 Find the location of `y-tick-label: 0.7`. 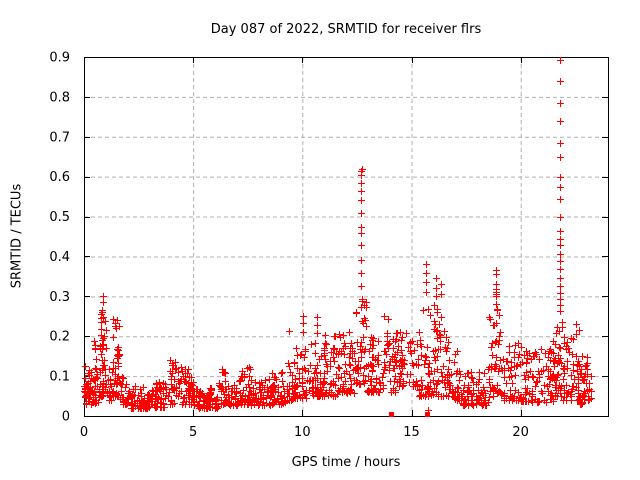

y-tick-label: 0.7 is located at coordinates (59, 137).